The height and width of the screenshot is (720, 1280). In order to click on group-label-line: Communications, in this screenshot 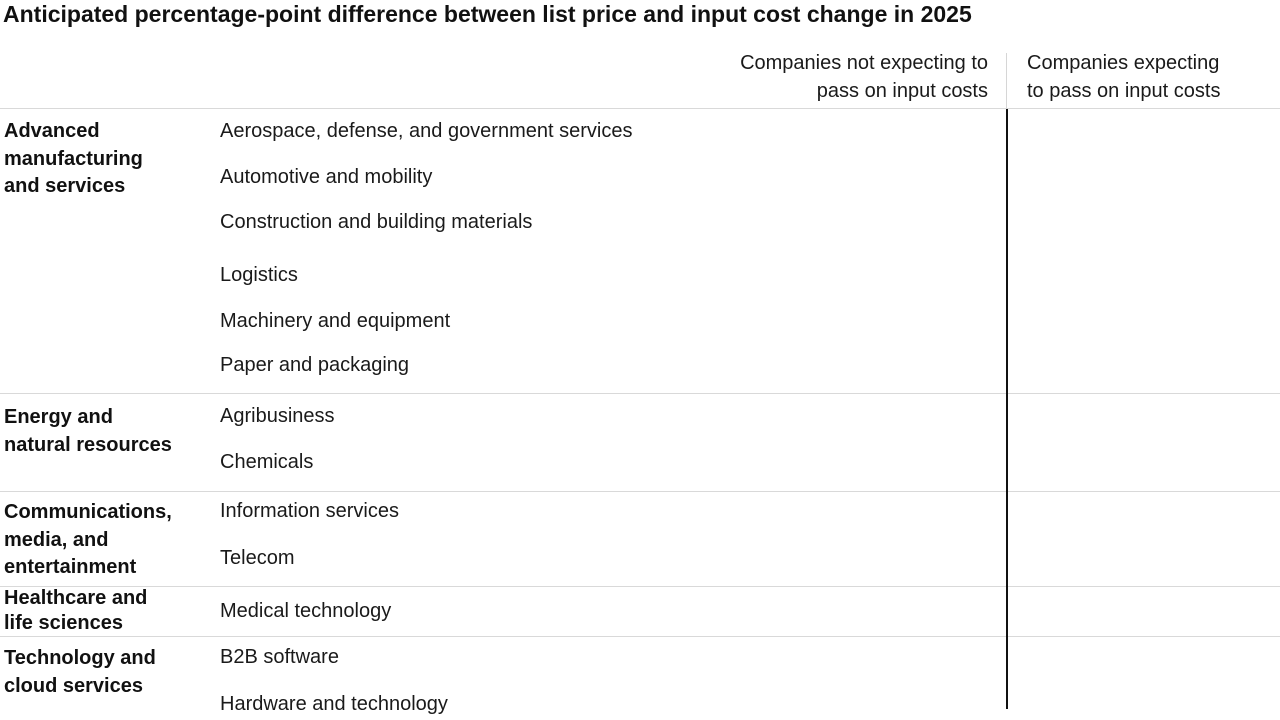, I will do `click(88, 512)`.